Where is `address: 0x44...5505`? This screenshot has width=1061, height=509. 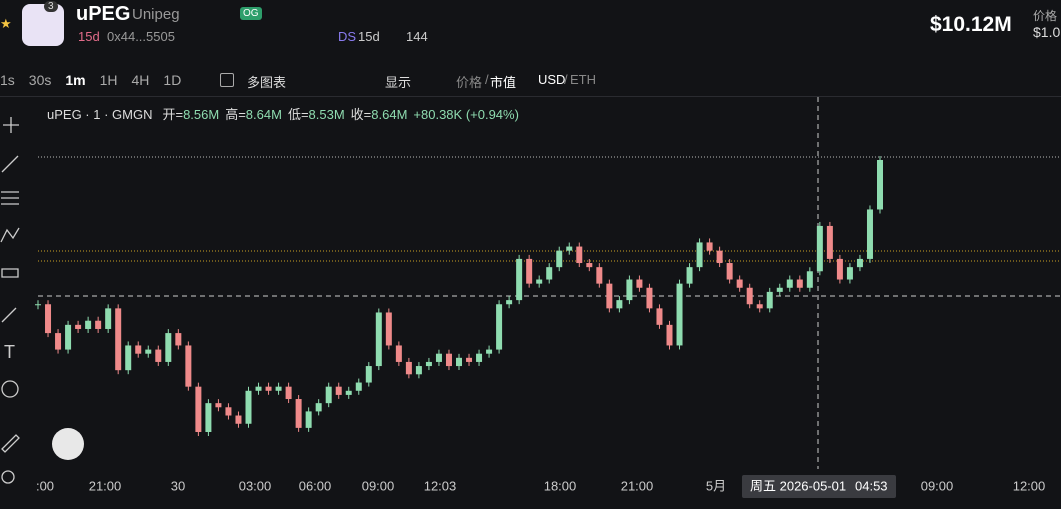 address: 0x44...5505 is located at coordinates (141, 36).